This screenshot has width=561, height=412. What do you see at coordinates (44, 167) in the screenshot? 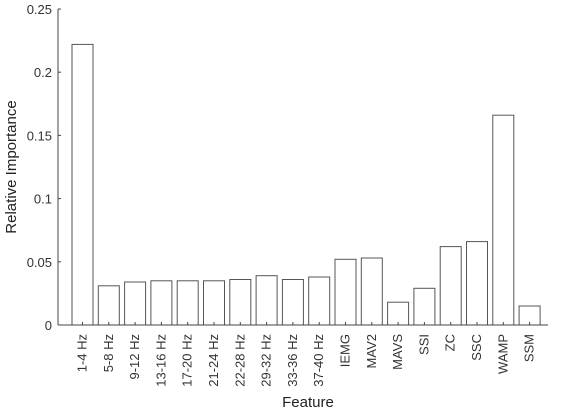
I see `y-ticks: 0 0.05 0.1 0.15 0.2 0.25` at bounding box center [44, 167].